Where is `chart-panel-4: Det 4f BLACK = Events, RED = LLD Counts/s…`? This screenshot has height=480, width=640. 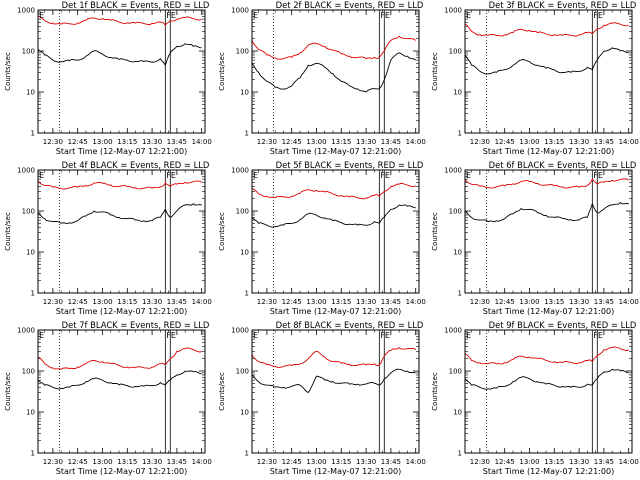 chart-panel-4: Det 4f BLACK = Events, RED = LLD Counts/s… is located at coordinates (108, 238).